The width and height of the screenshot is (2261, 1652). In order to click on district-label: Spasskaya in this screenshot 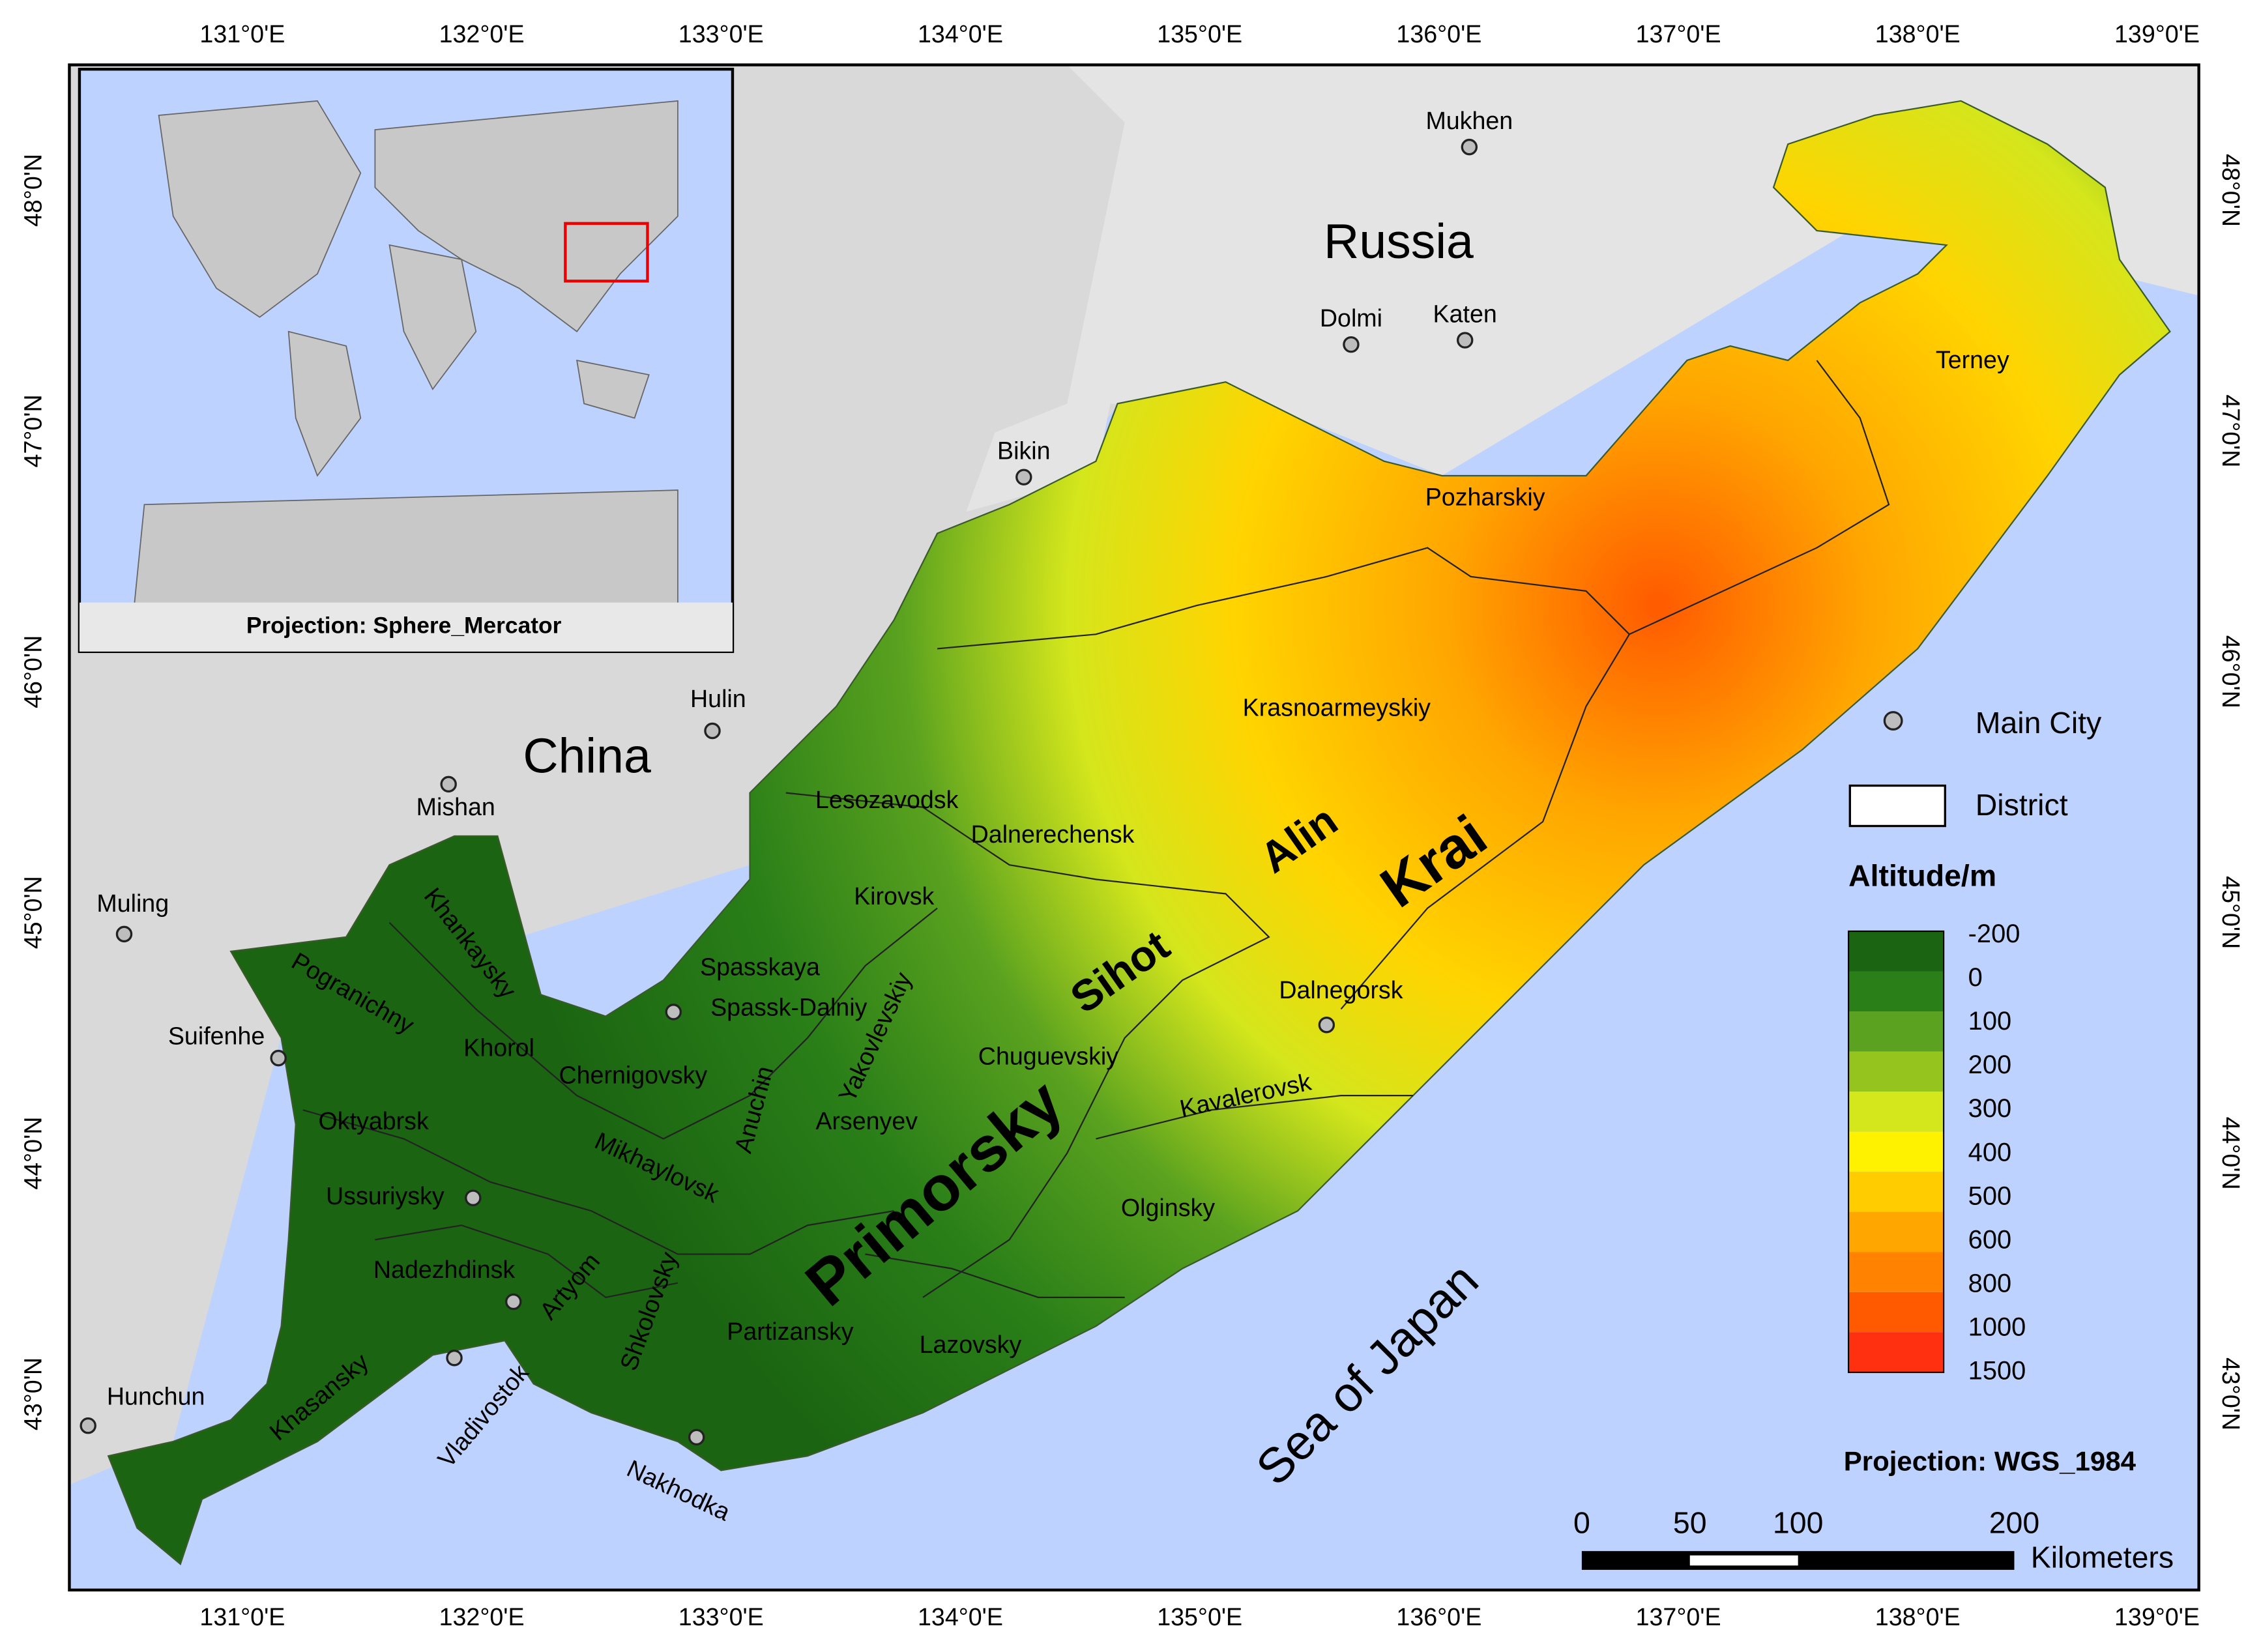, I will do `click(760, 966)`.